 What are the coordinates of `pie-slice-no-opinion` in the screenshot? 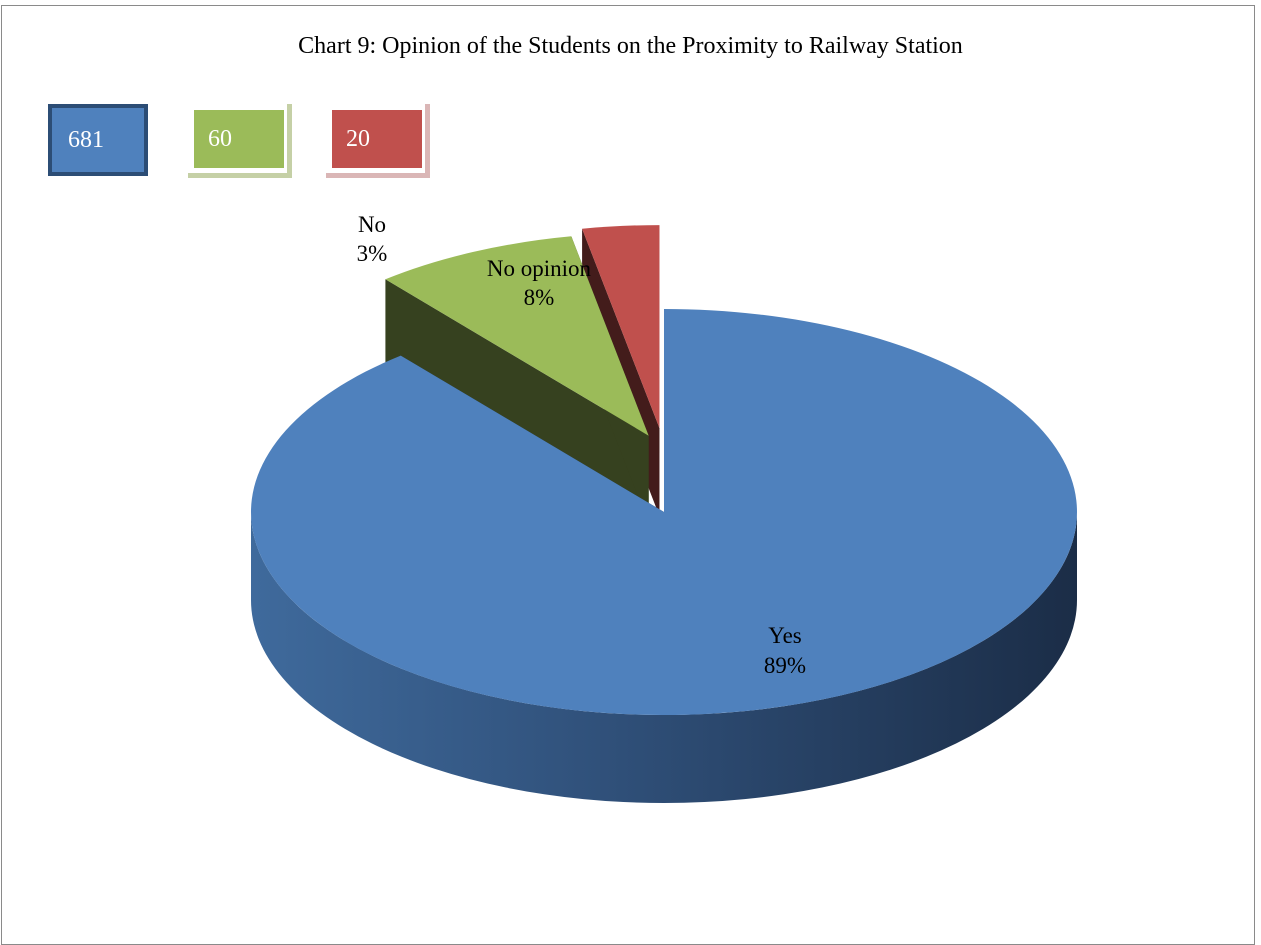 It's located at (517, 336).